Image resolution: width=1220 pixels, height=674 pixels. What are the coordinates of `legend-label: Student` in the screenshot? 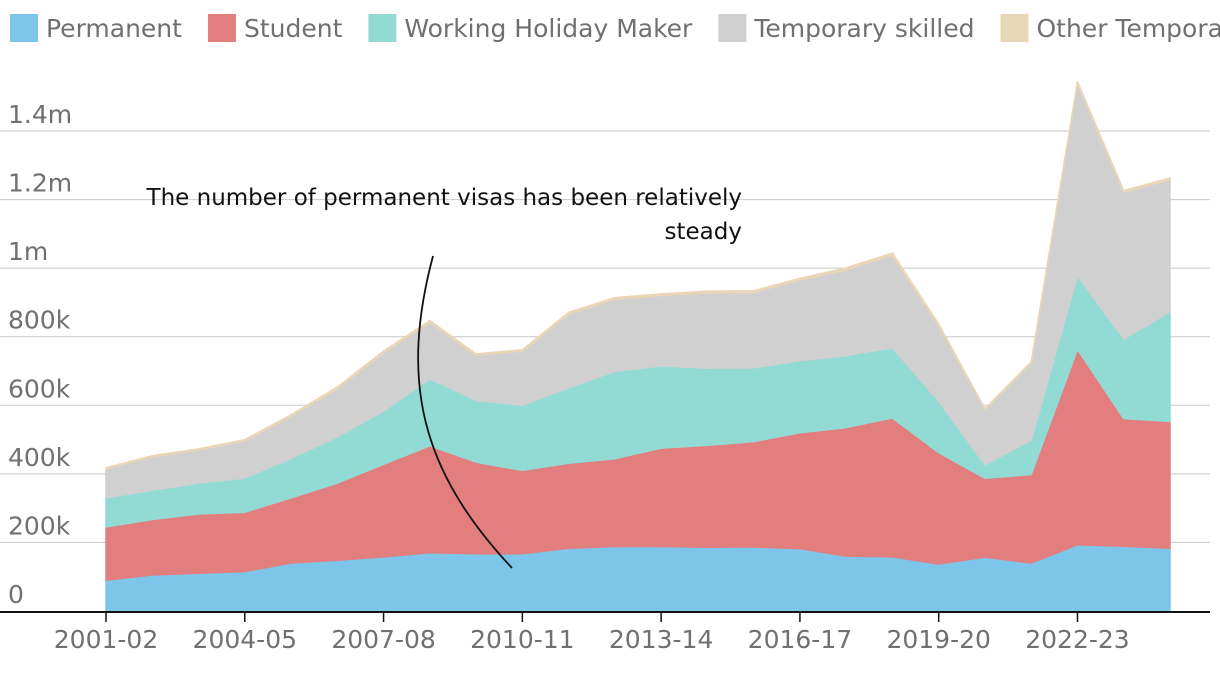 It's located at (293, 28).